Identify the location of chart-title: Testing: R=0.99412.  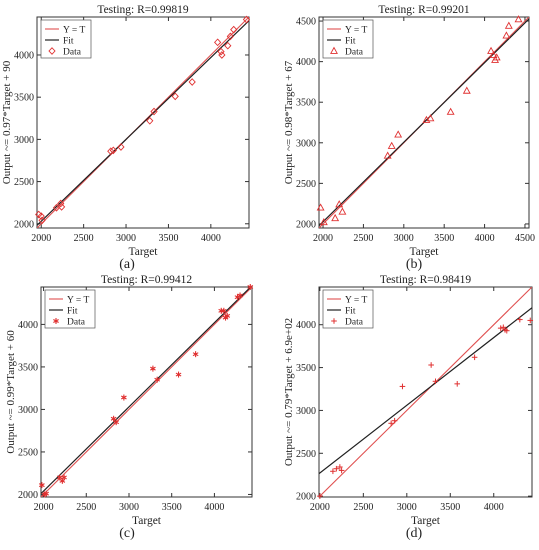
(147, 280).